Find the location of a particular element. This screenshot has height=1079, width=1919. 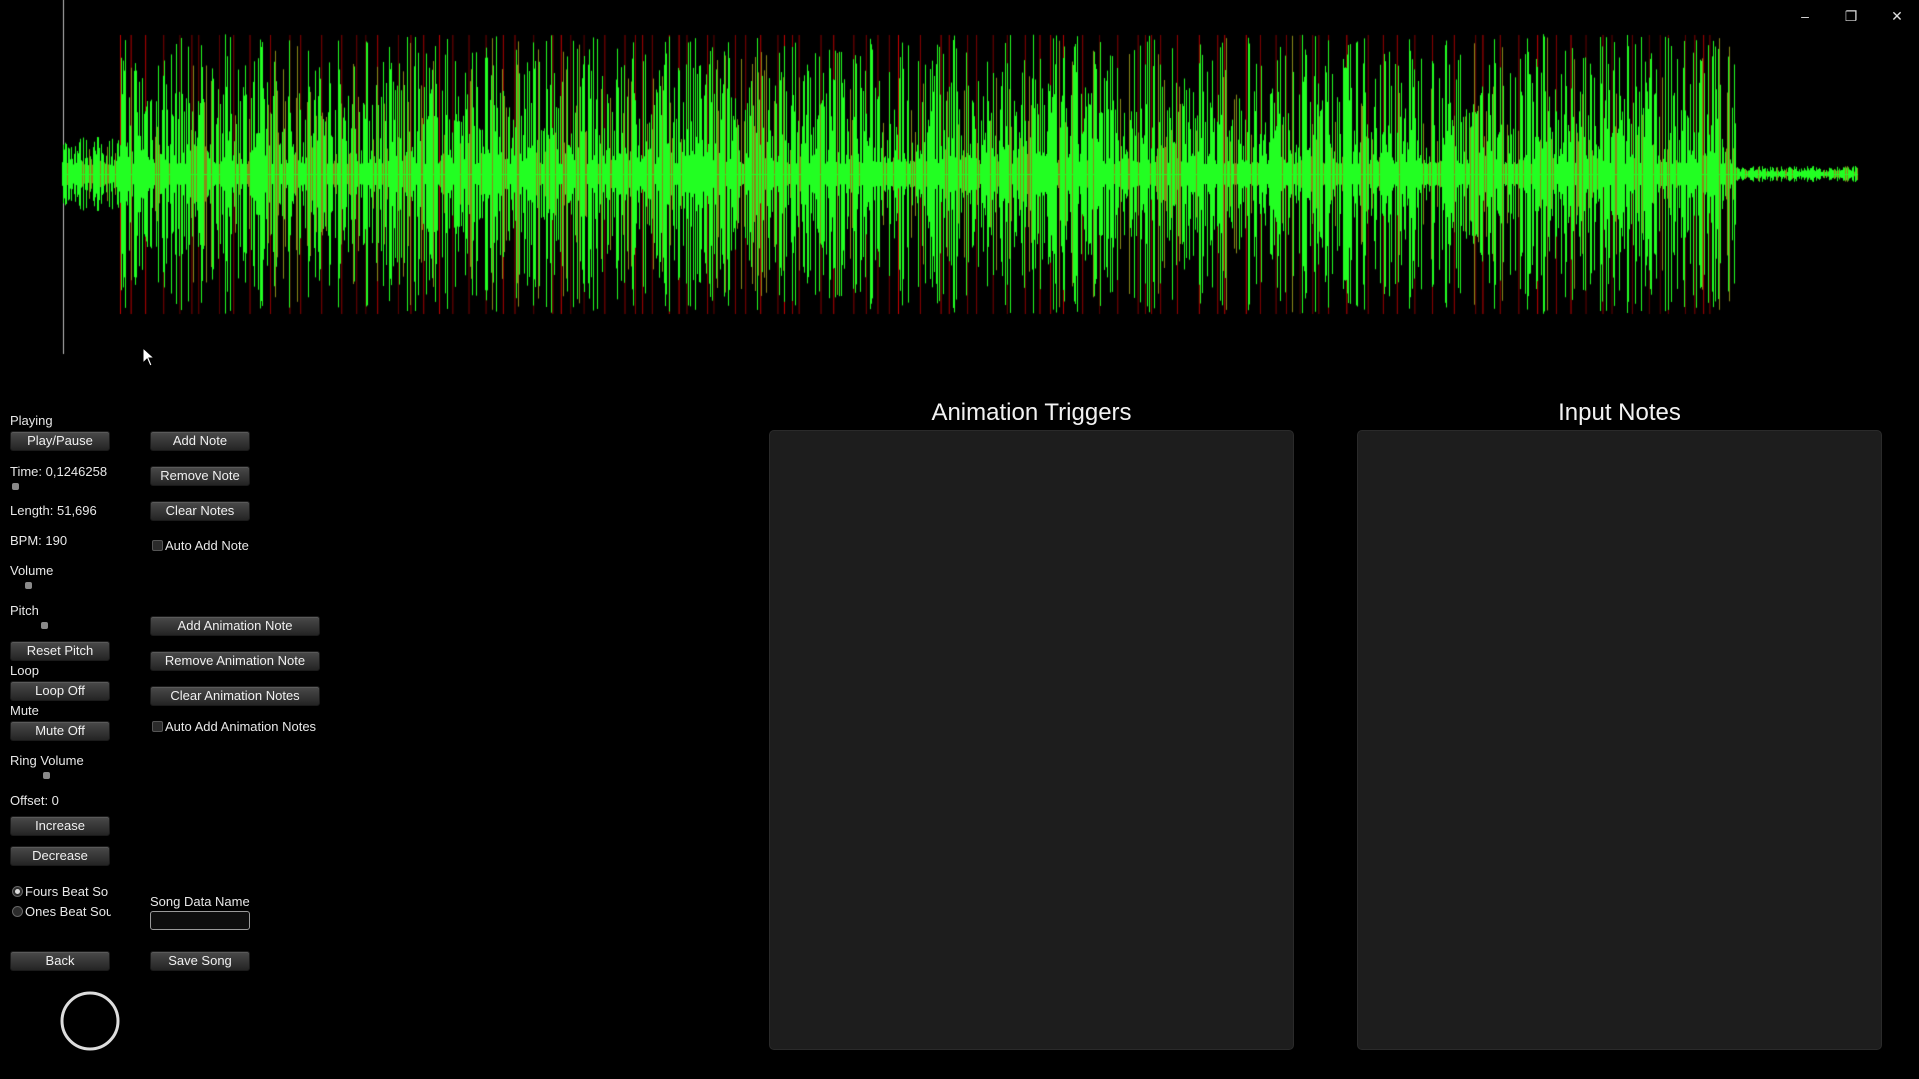

increase-offset-button: Increase is located at coordinates (60, 826).